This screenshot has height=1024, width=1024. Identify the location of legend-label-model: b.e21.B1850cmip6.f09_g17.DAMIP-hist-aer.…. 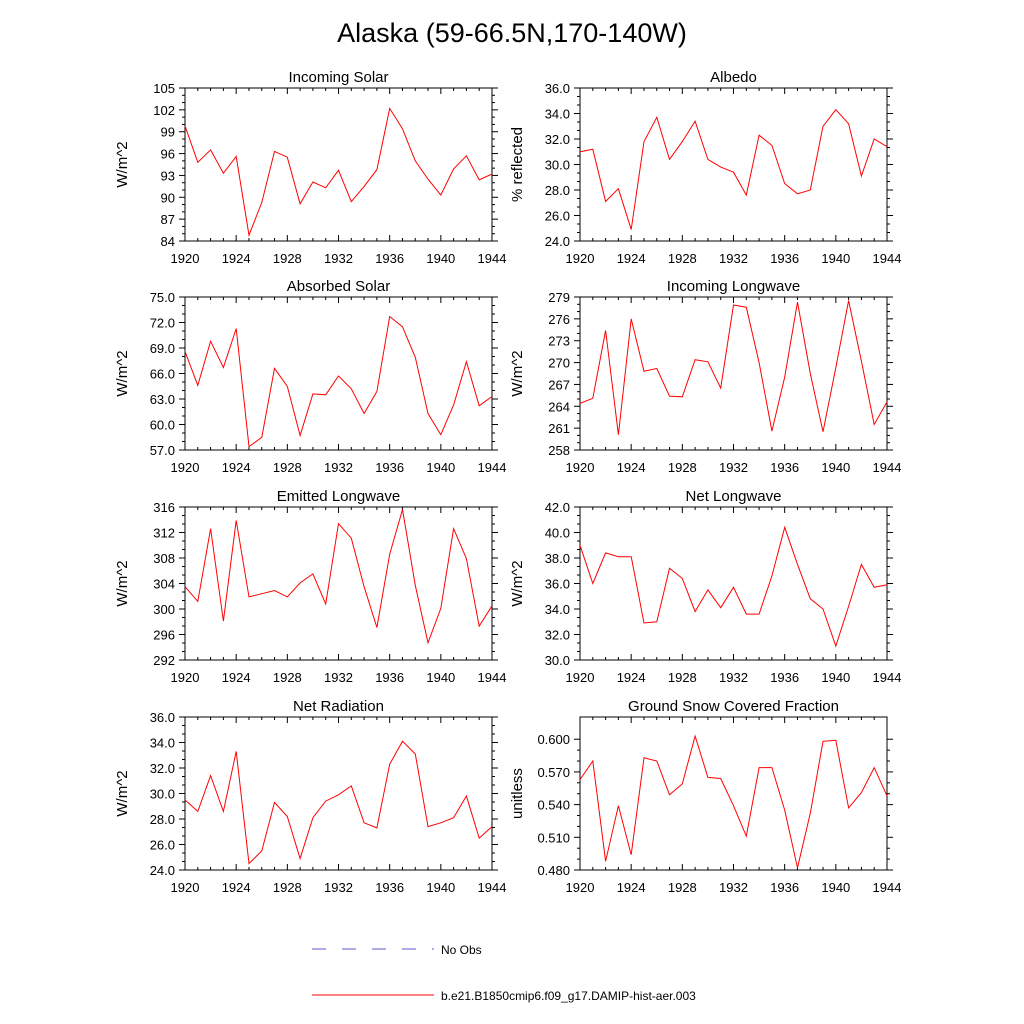
(568, 996).